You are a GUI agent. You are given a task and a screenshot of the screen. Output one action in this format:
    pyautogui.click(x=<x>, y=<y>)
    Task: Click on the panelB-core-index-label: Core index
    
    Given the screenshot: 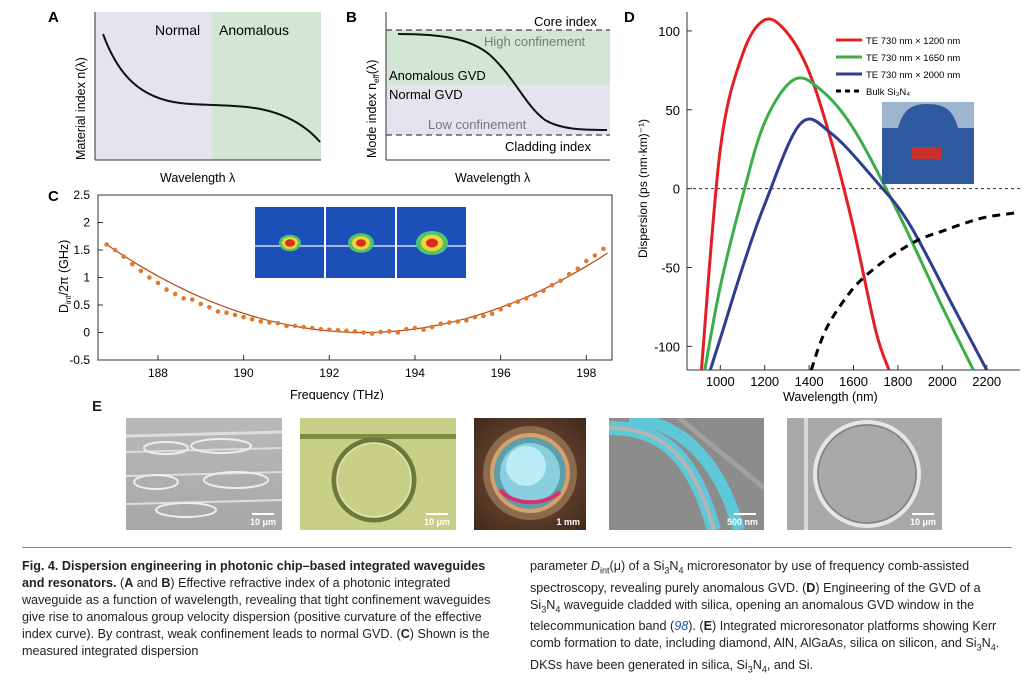 What is the action you would take?
    pyautogui.click(x=565, y=21)
    